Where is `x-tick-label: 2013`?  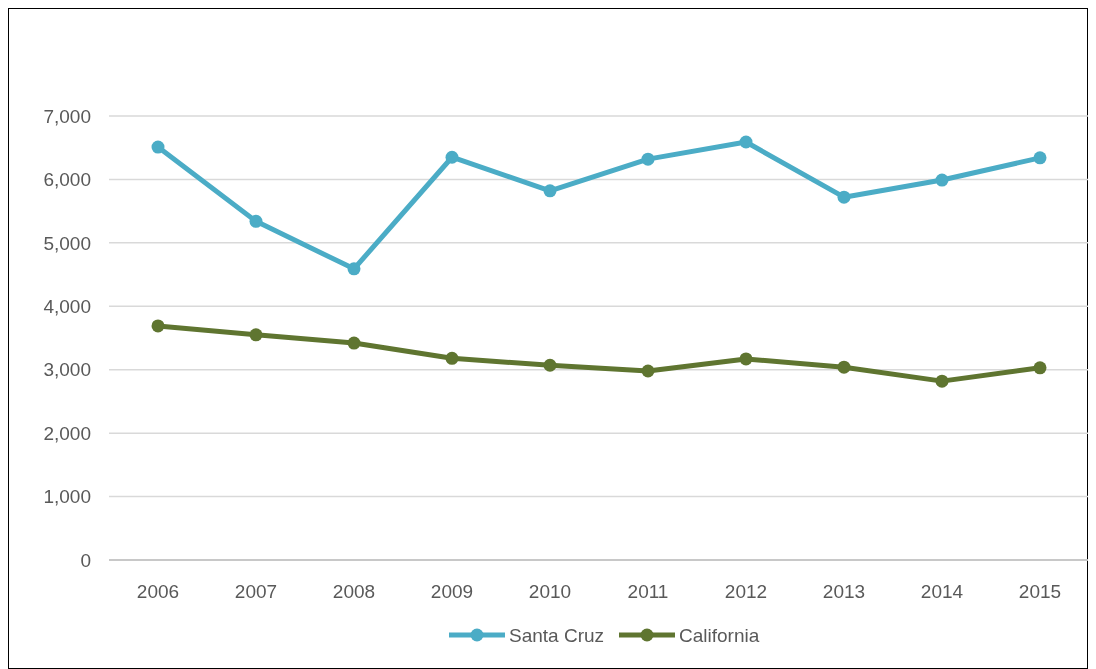 x-tick-label: 2013 is located at coordinates (844, 591).